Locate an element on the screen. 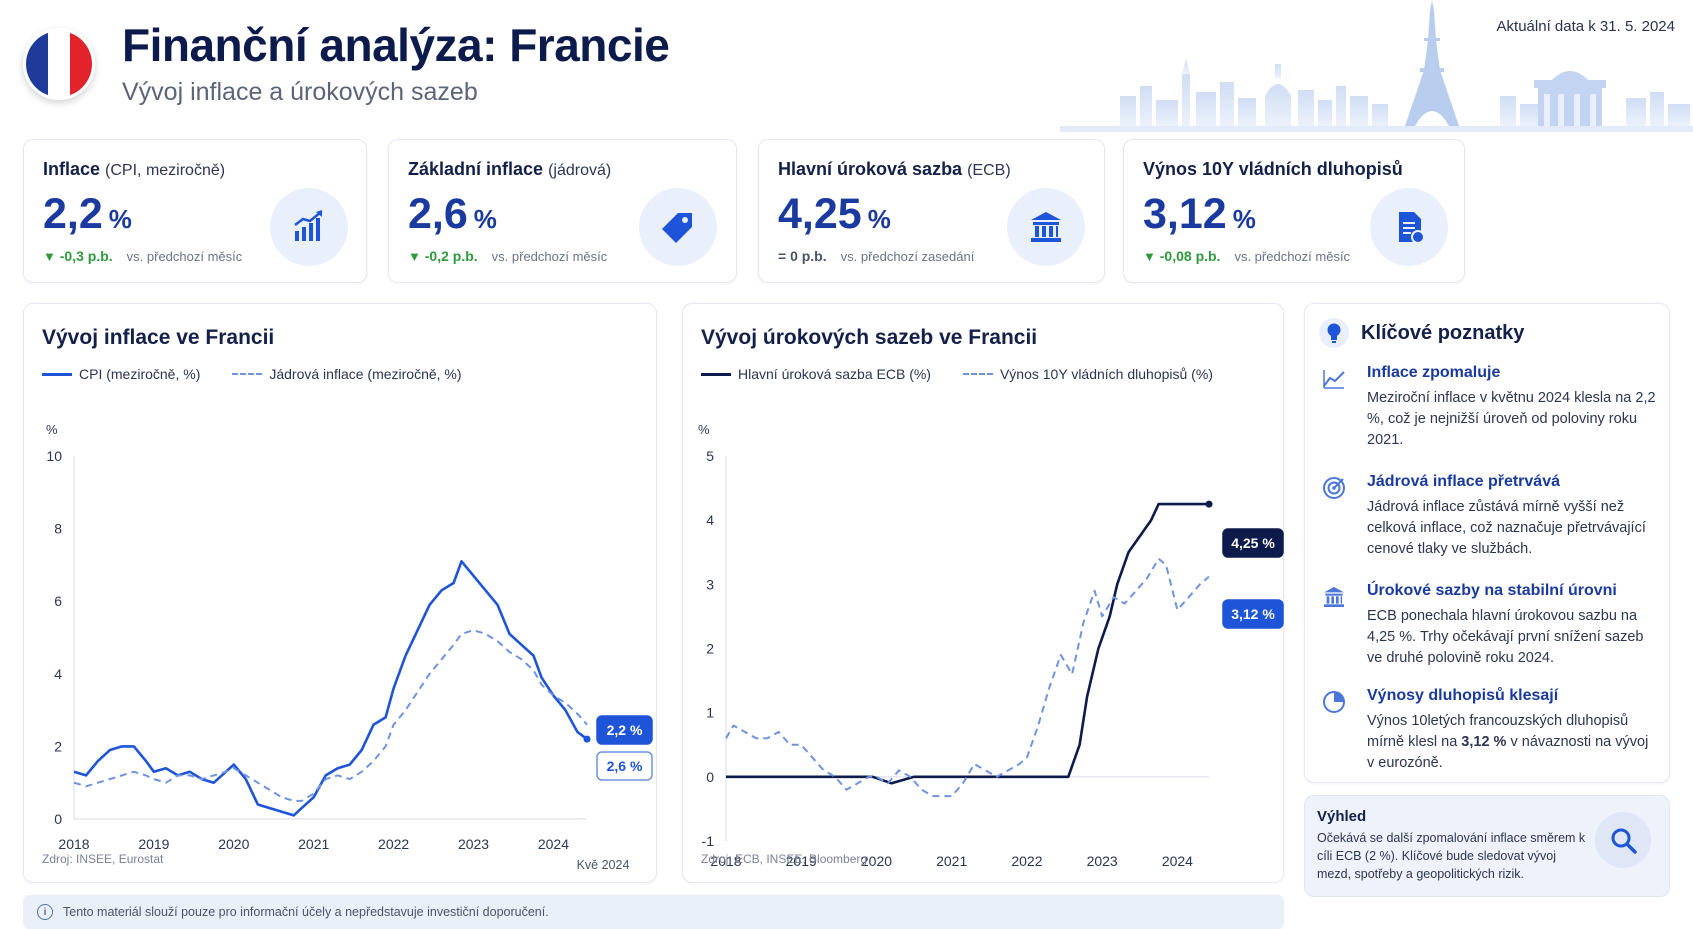 This screenshot has height=929, width=1693. kpi-value-number: 4,25 is located at coordinates (820, 214).